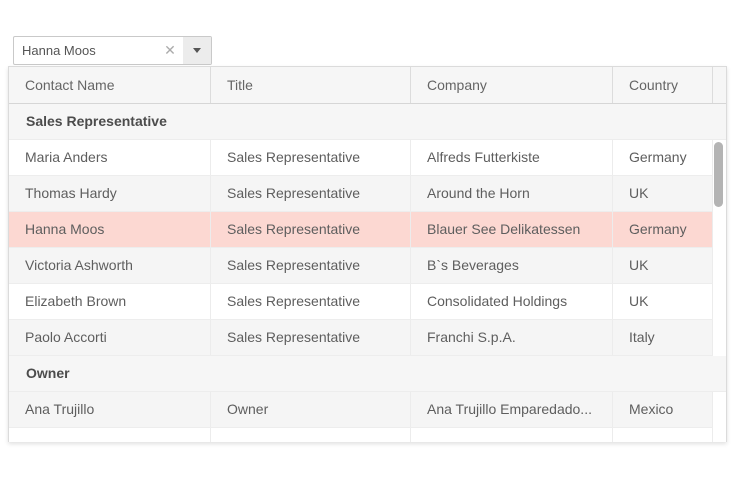 The height and width of the screenshot is (502, 739). I want to click on cell-contact: Ana Trujillo, so click(110, 409).